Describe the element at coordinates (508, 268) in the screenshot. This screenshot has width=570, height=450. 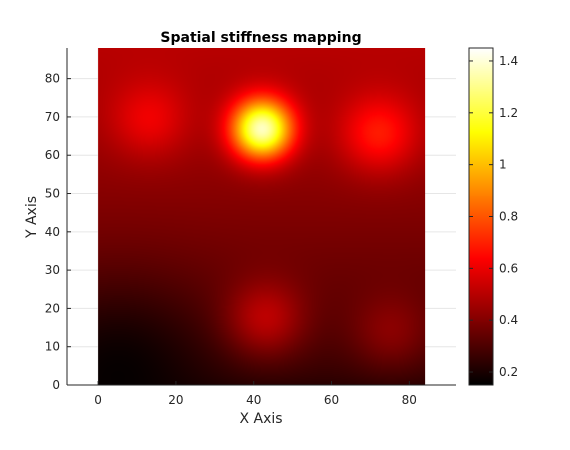
I see `colorbar-tick-label: 0.6` at that location.